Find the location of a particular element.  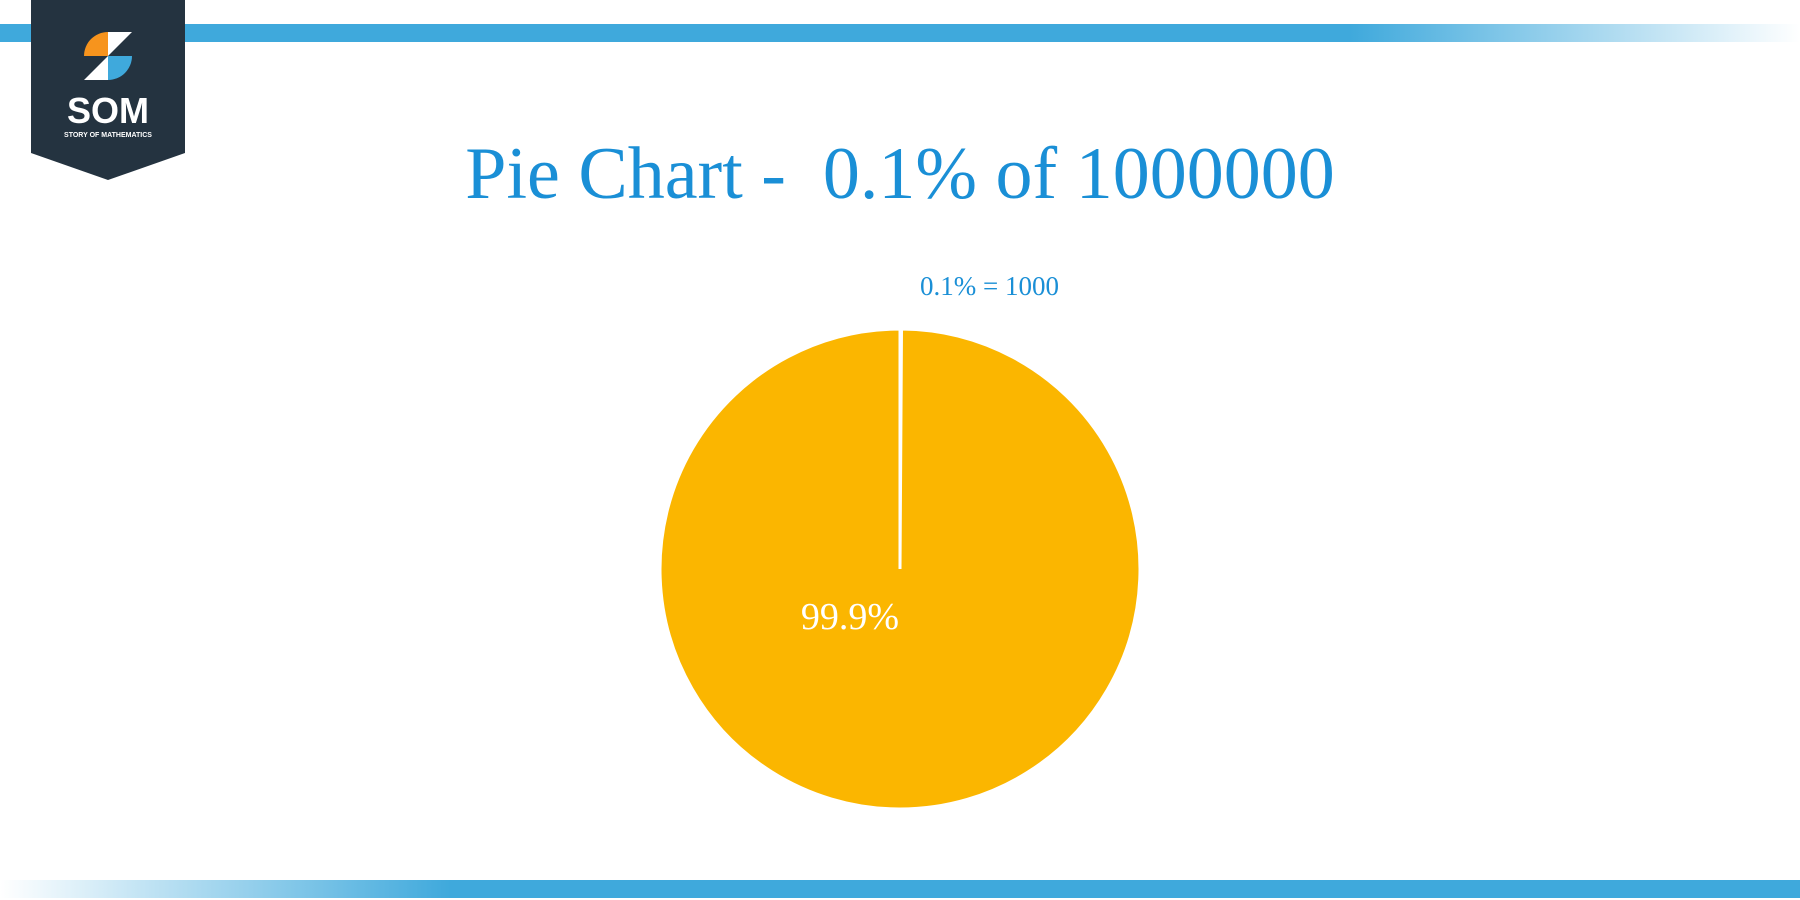

bottom-bar is located at coordinates (900, 889).